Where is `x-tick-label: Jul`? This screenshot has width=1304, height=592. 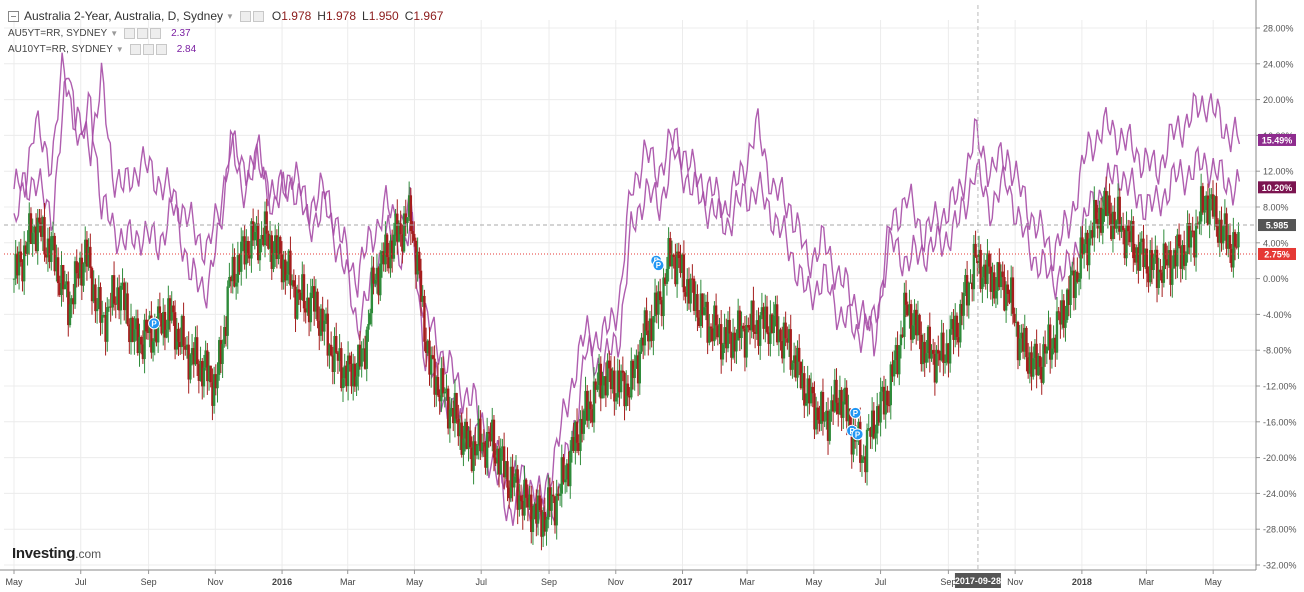
x-tick-label: Jul is located at coordinates (881, 582).